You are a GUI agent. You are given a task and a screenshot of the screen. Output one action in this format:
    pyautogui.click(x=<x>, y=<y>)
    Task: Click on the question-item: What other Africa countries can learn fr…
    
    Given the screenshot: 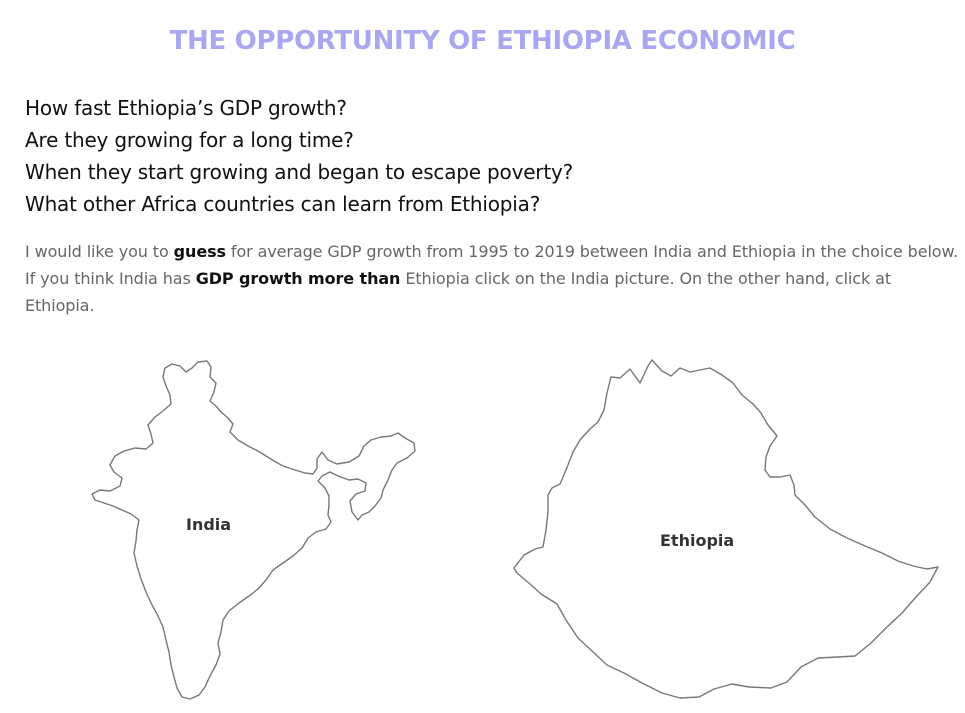 What is the action you would take?
    pyautogui.click(x=283, y=204)
    